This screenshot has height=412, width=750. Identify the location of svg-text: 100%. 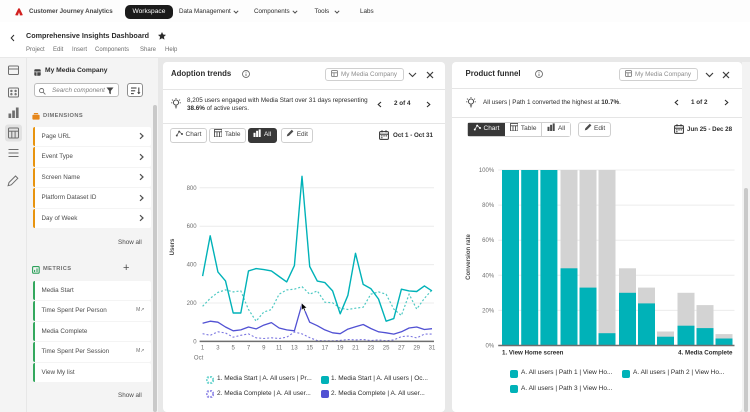
(487, 171).